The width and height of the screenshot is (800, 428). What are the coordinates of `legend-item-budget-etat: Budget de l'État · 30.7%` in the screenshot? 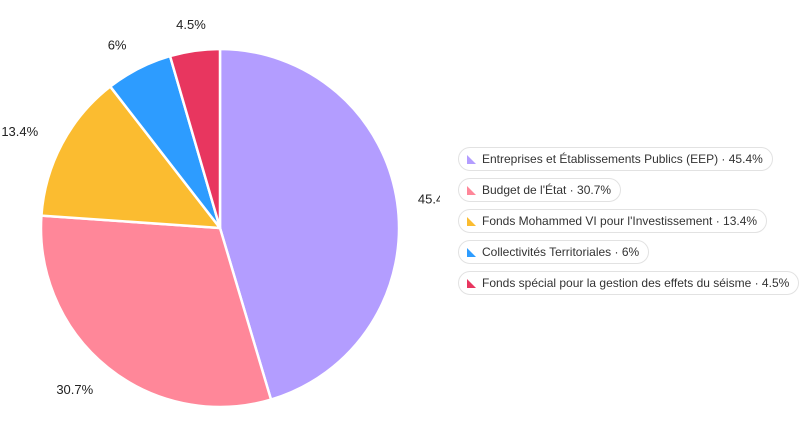 It's located at (540, 190).